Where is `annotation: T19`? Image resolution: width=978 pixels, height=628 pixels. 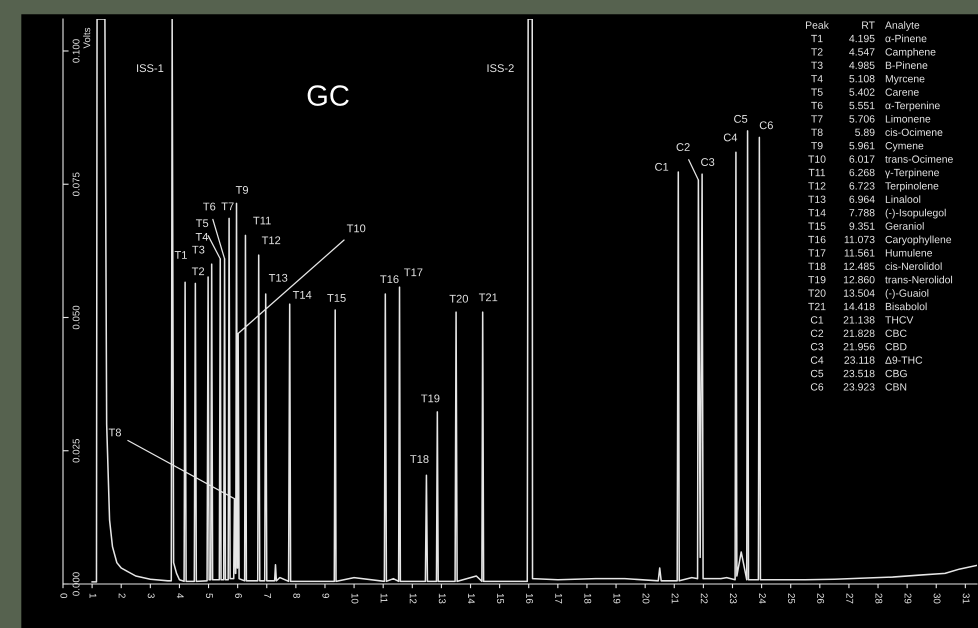
annotation: T19 is located at coordinates (817, 280).